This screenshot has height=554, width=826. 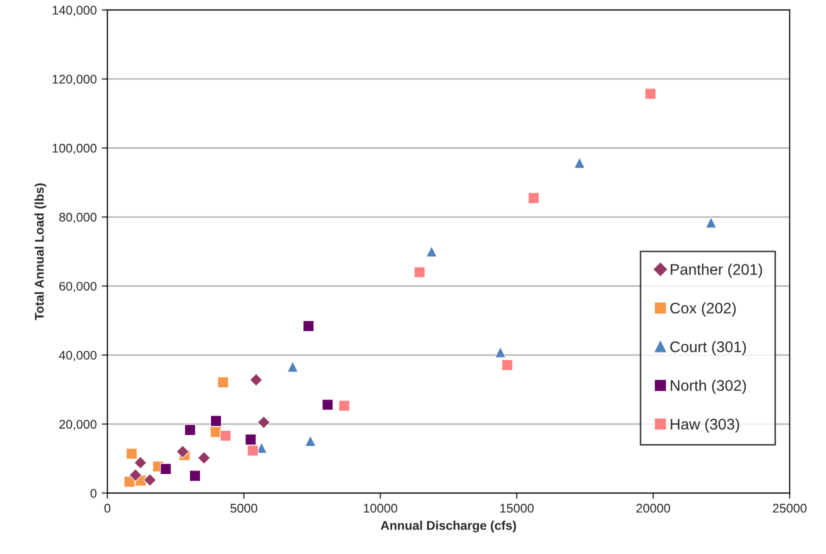 What do you see at coordinates (653, 508) in the screenshot?
I see `x-tick-label: 20000` at bounding box center [653, 508].